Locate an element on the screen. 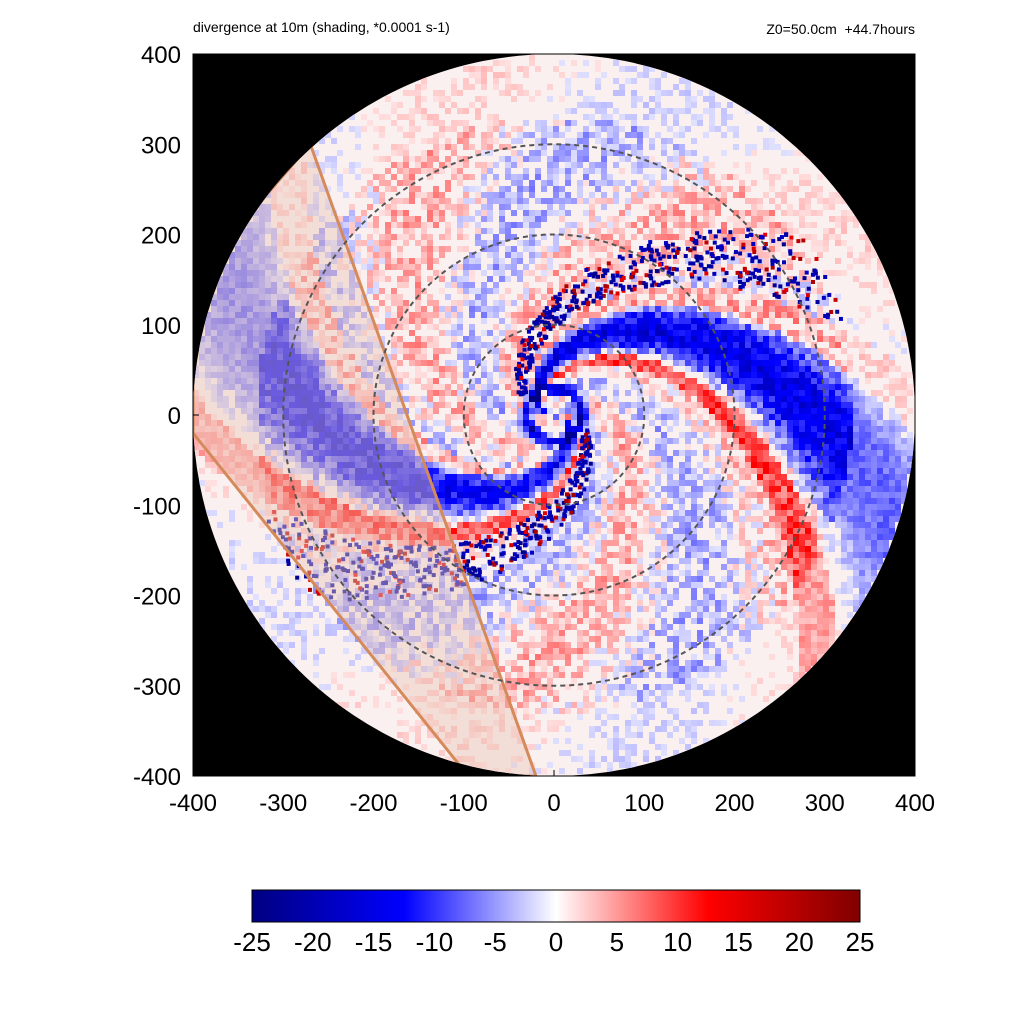 This screenshot has height=1024, width=1024. colorbar-tick-label: 5 is located at coordinates (617, 942).